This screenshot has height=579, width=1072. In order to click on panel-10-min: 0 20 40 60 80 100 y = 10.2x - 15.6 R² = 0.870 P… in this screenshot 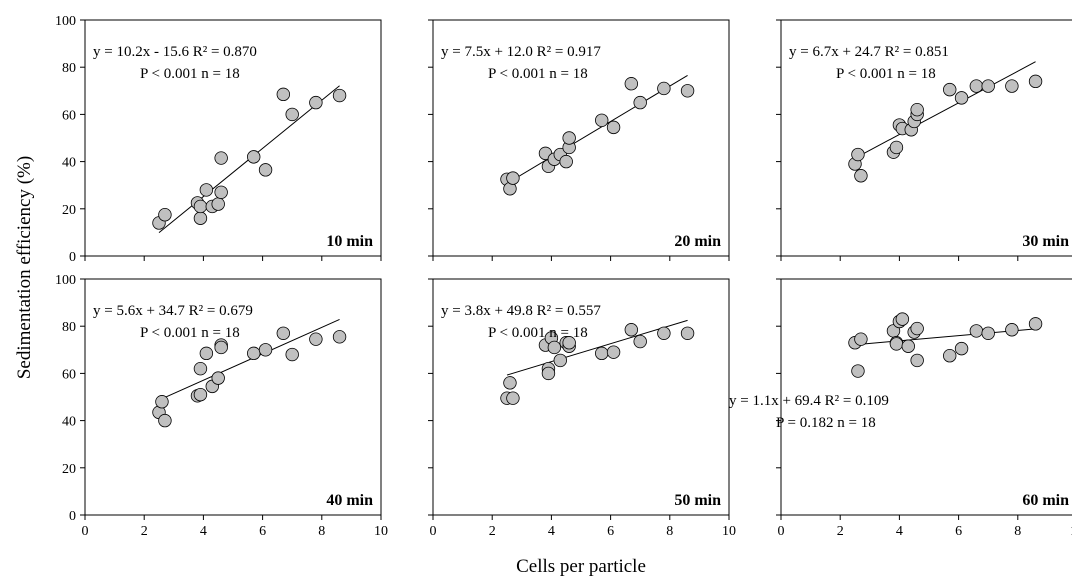, I will do `click(218, 139)`.